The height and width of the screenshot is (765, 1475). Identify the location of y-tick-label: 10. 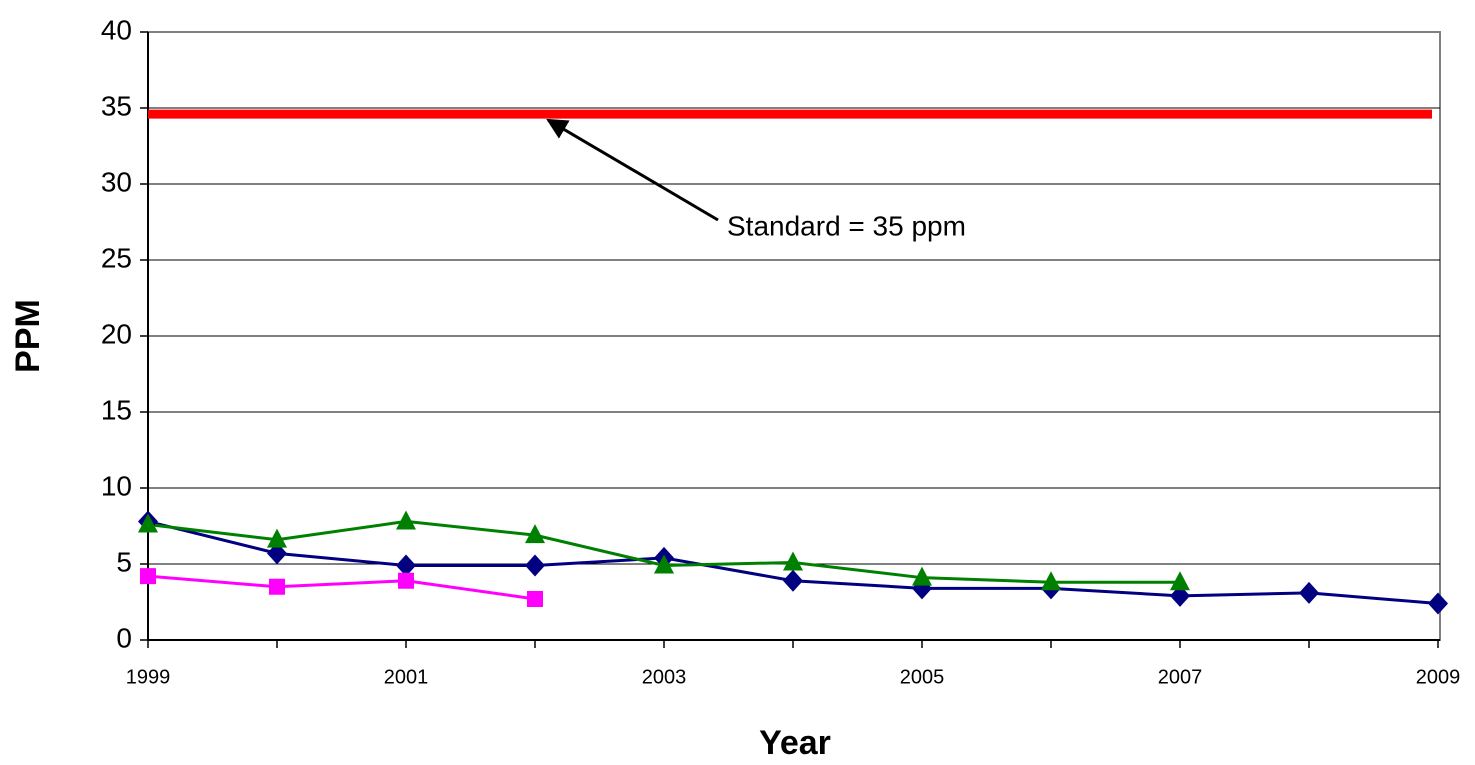
(116, 485).